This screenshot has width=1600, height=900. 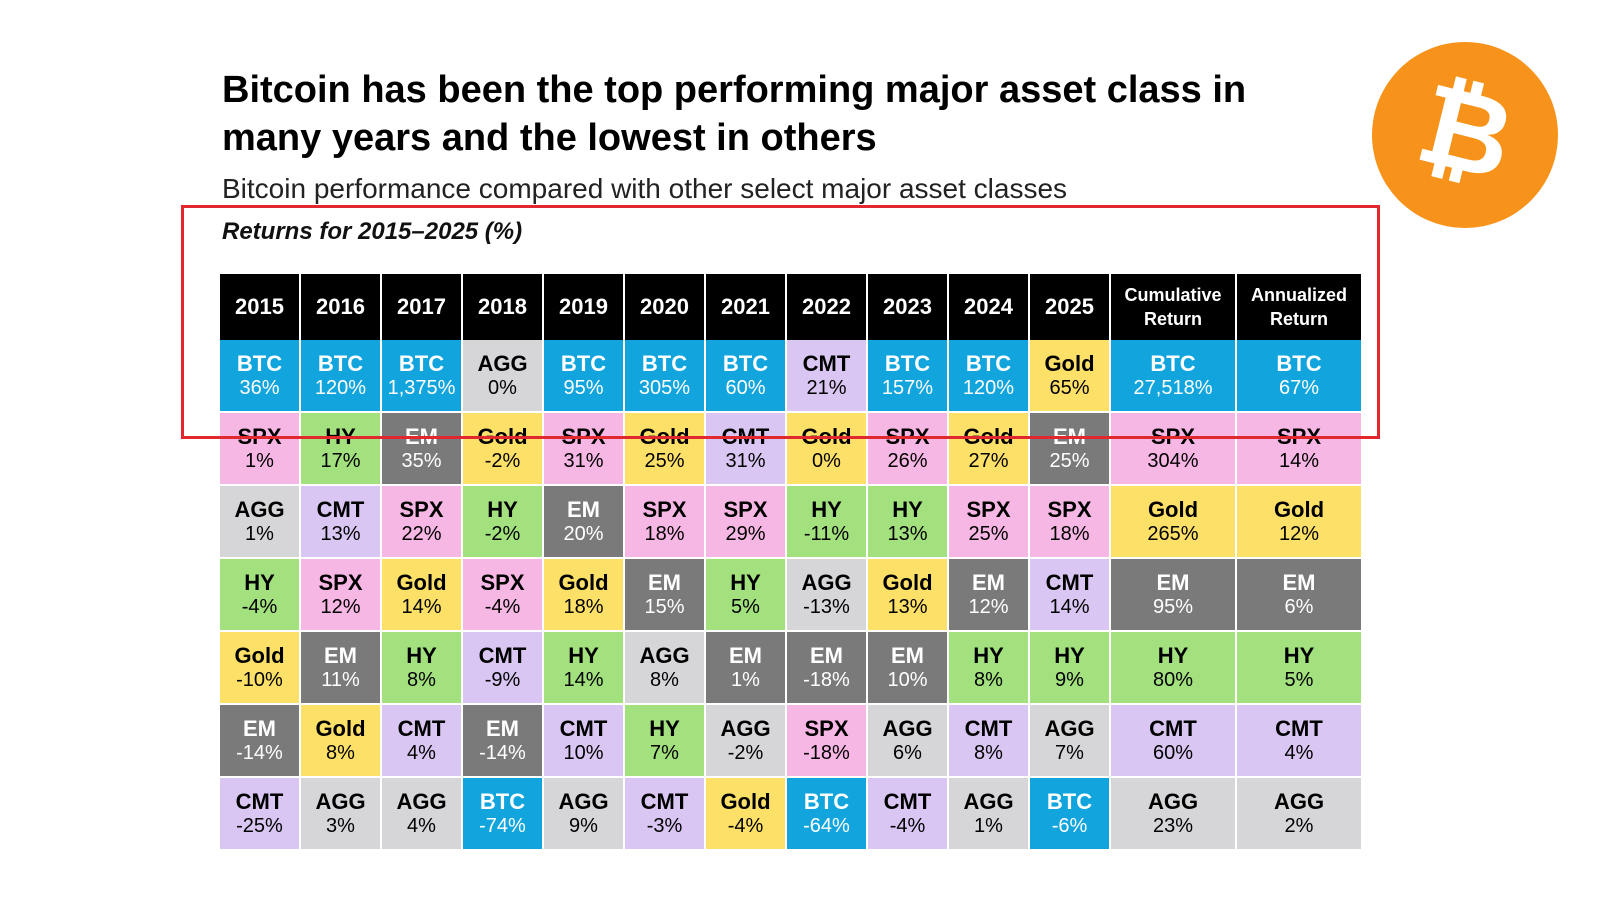 I want to click on cell-value: -13%, so click(x=826, y=606).